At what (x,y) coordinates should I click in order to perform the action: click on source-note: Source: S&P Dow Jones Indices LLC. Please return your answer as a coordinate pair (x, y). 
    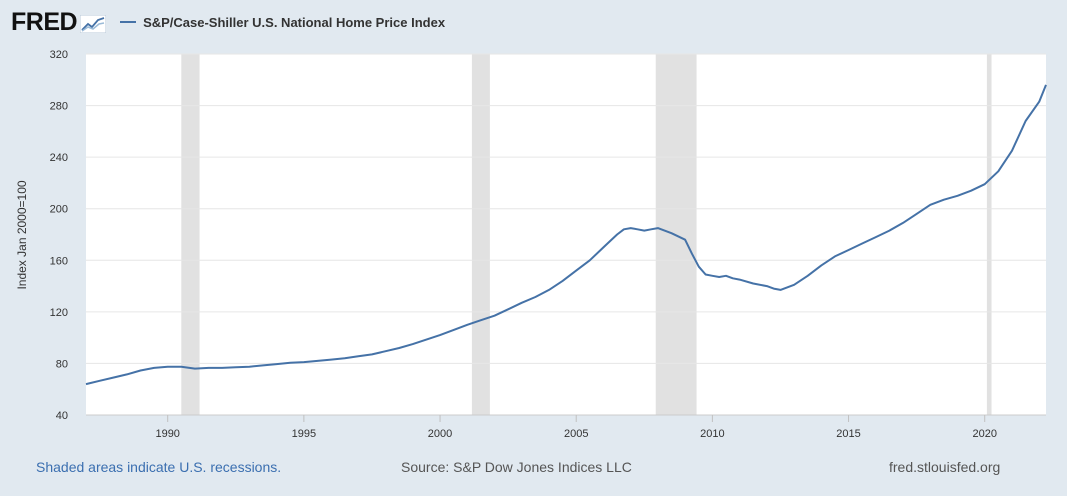
    Looking at the image, I should click on (516, 467).